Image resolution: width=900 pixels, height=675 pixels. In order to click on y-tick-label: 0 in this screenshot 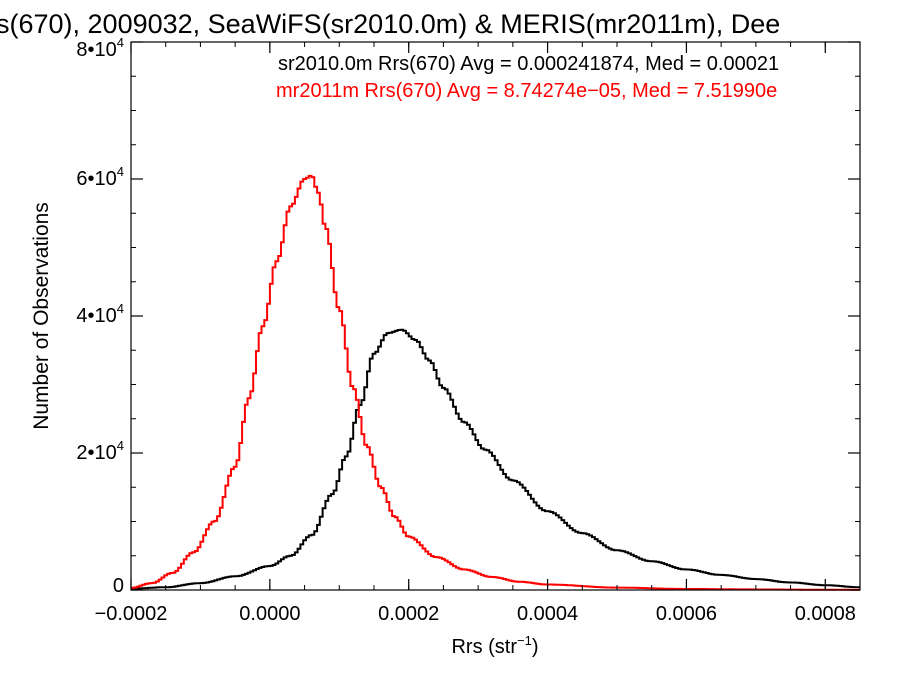, I will do `click(118, 586)`.